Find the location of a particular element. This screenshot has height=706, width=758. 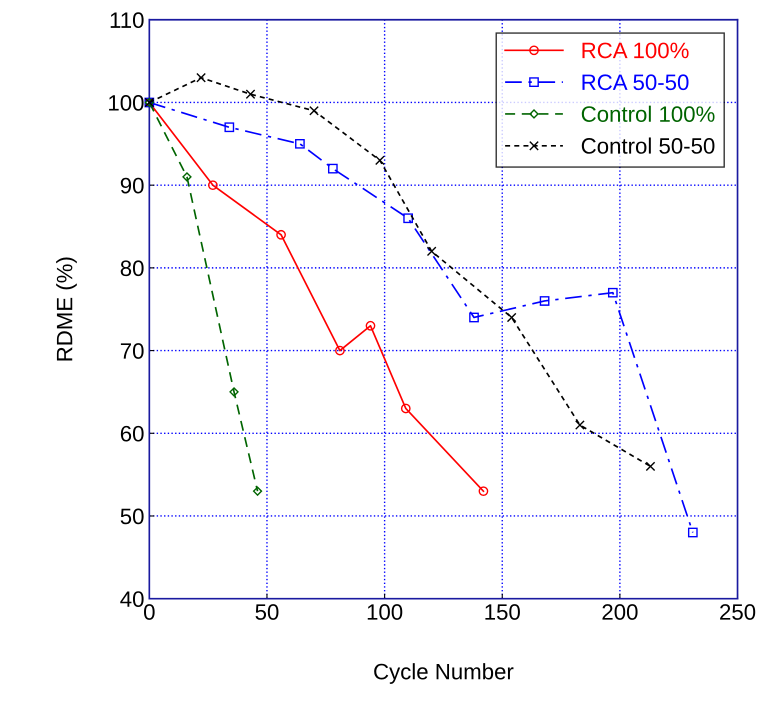

x-tick-label: 0 is located at coordinates (149, 612).